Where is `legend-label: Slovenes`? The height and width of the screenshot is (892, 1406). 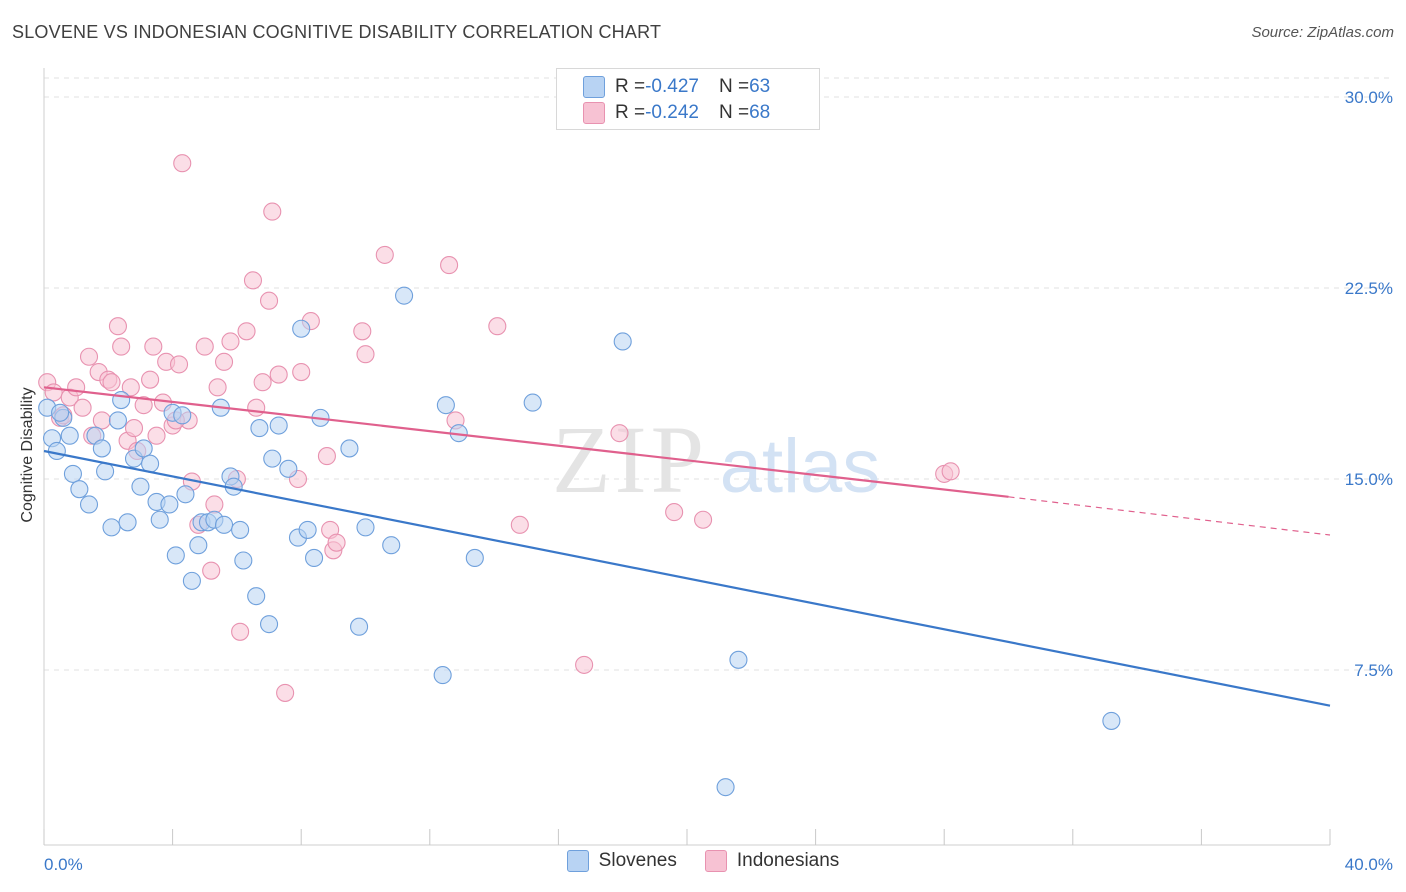
legend-label: Slovenes is located at coordinates (637, 860).